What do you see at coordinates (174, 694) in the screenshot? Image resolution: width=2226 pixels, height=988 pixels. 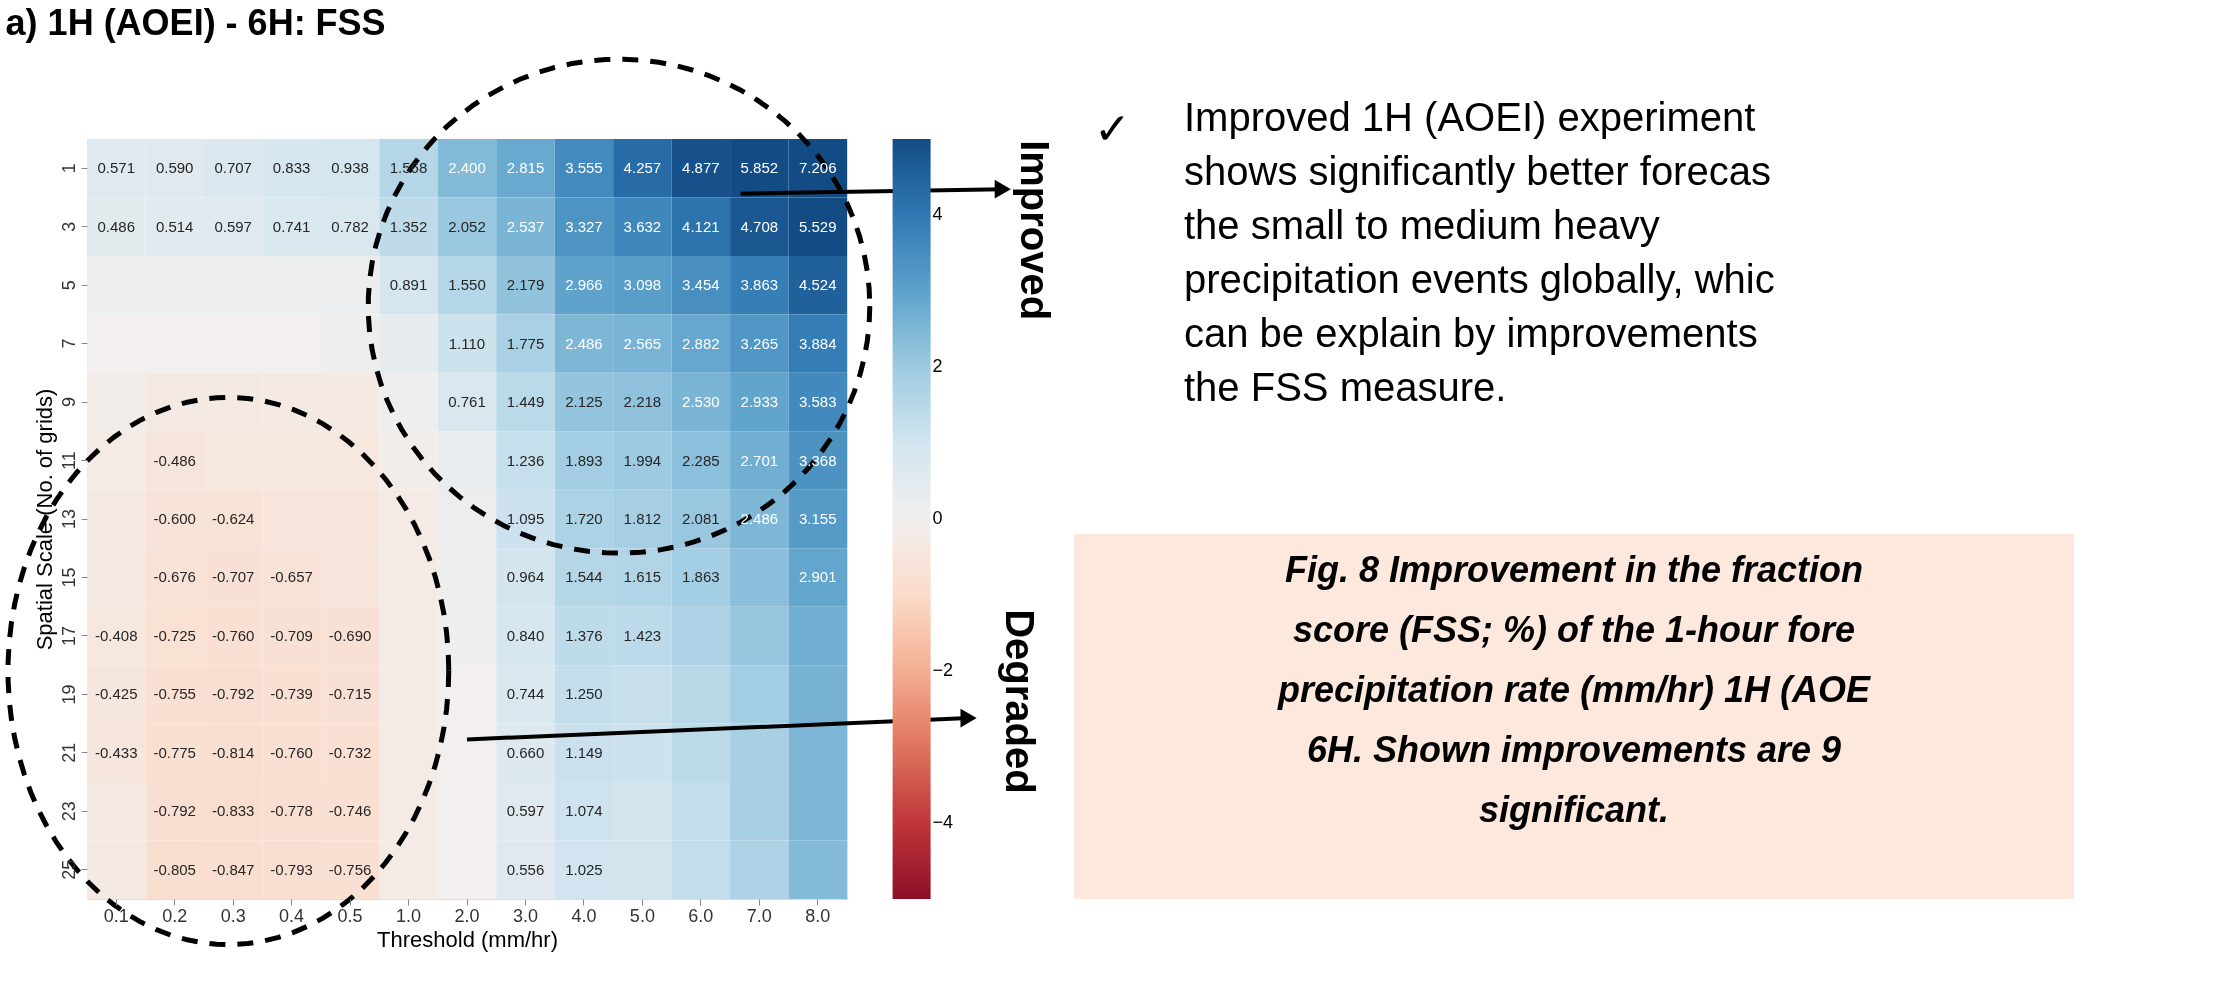 I see `data-label: -0.755` at bounding box center [174, 694].